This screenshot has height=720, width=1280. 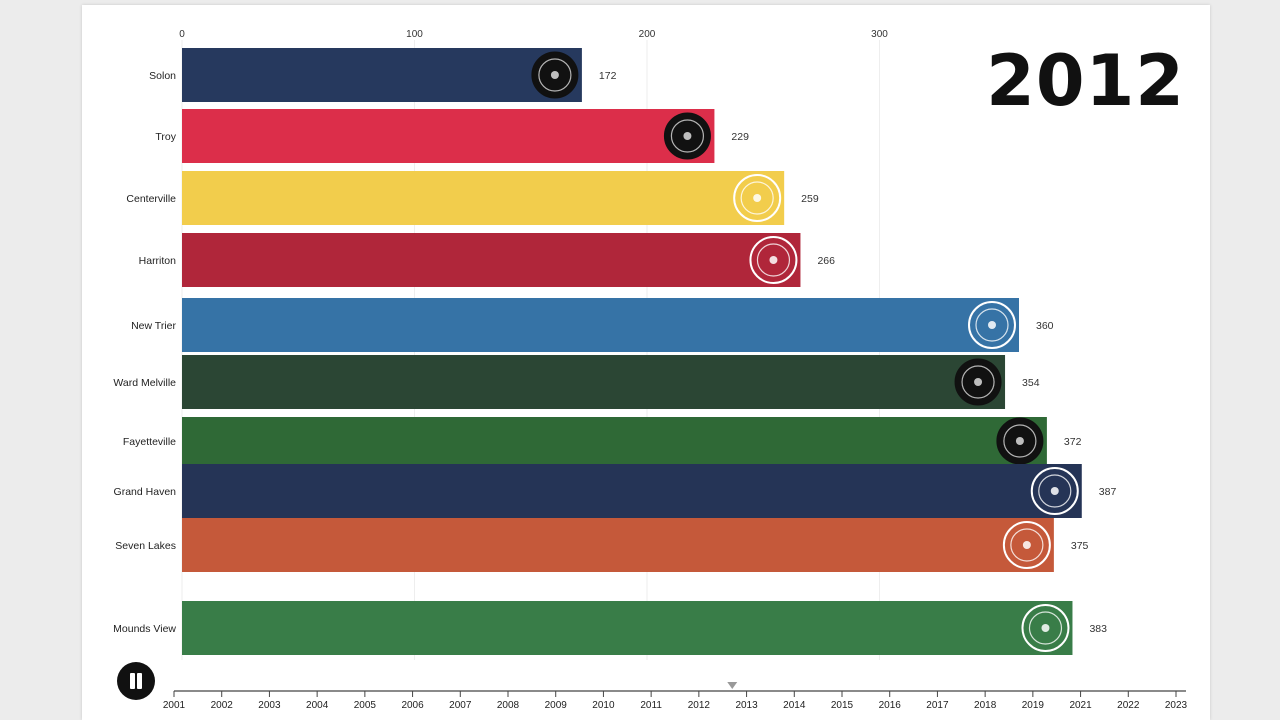 I want to click on value-label: 375, so click(x=1080, y=546).